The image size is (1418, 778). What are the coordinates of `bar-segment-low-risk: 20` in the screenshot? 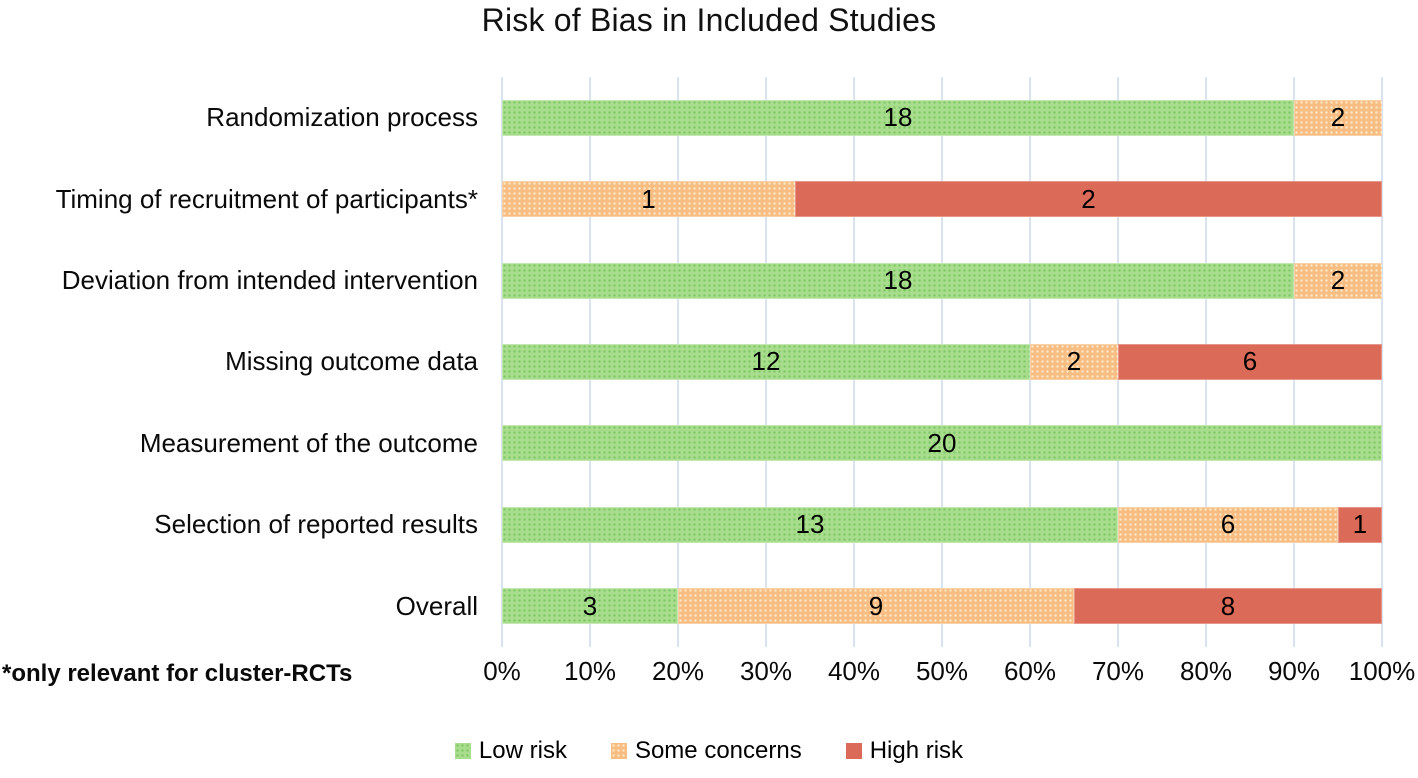 It's located at (942, 443).